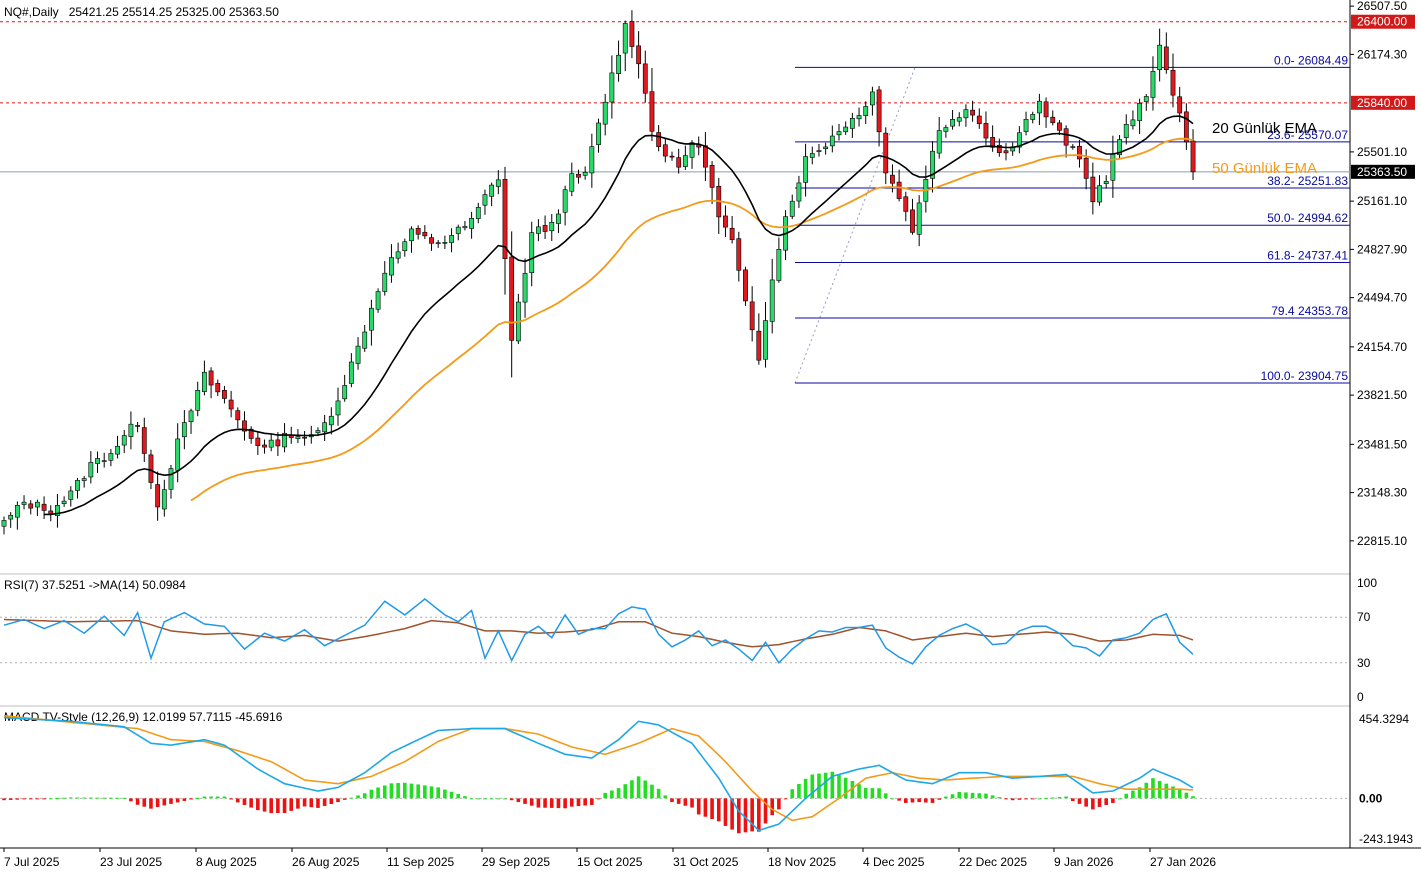  I want to click on macd-tick-label: 0.00, so click(1371, 798).